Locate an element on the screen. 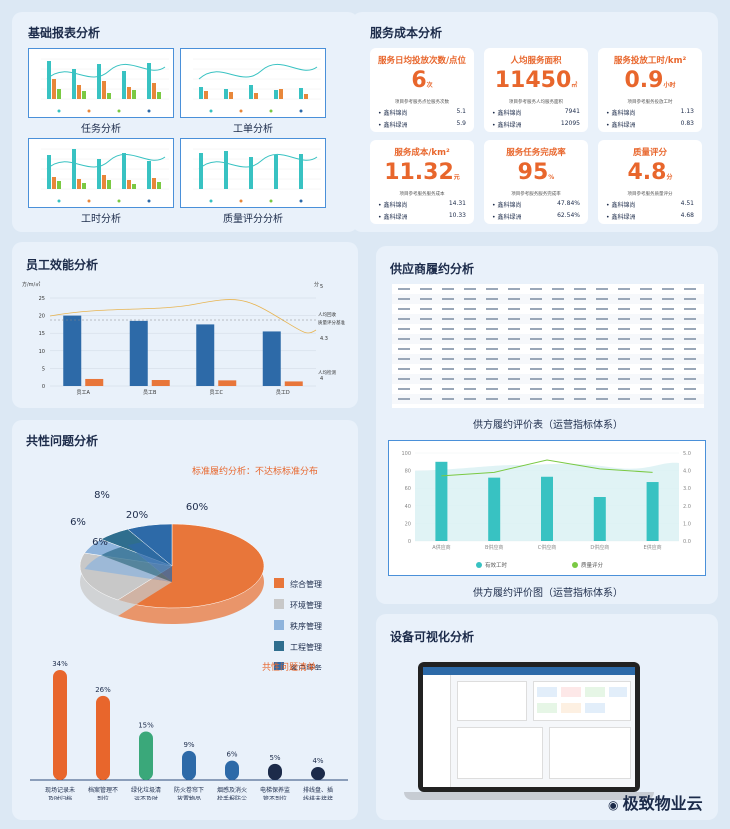 The width and height of the screenshot is (730, 829). supplier-bar is located at coordinates (441, 501).